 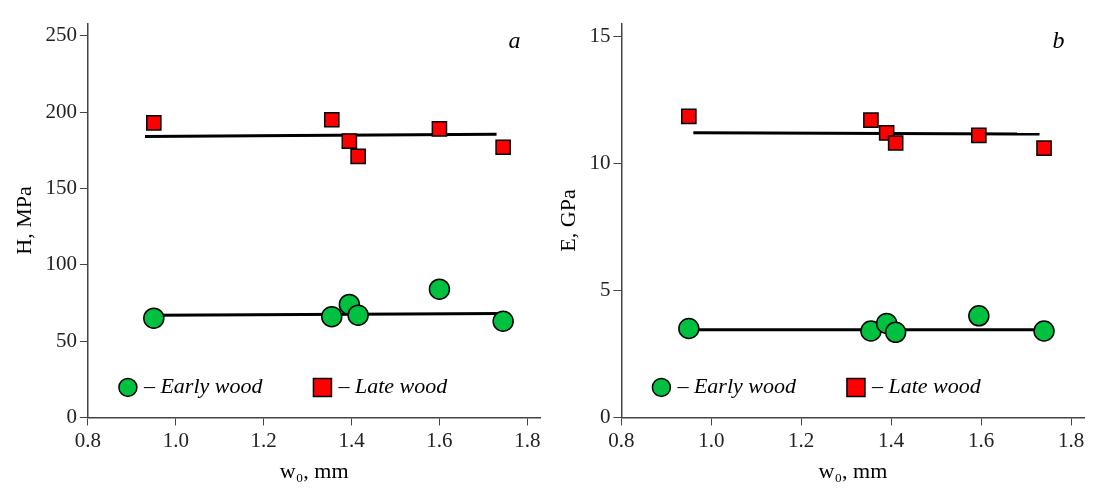 I want to click on y-tick-label: 200, so click(x=61, y=110).